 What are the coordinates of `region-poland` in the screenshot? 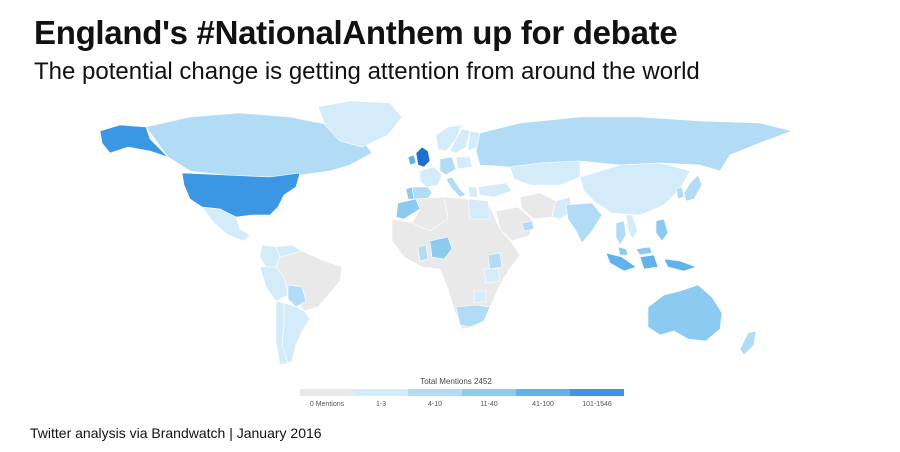 It's located at (464, 163).